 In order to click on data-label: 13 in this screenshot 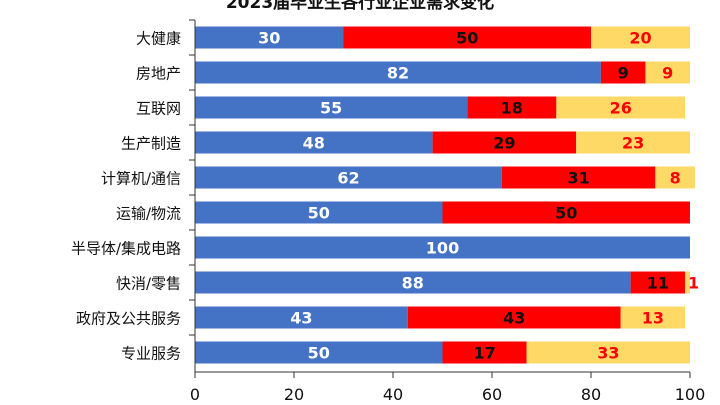, I will do `click(653, 318)`.